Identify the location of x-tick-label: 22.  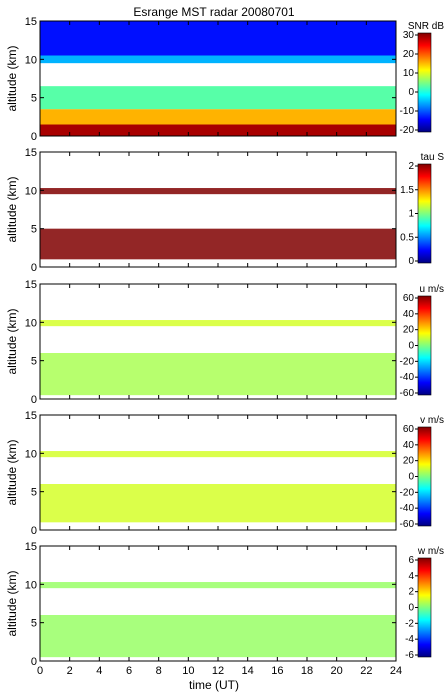
(366, 671).